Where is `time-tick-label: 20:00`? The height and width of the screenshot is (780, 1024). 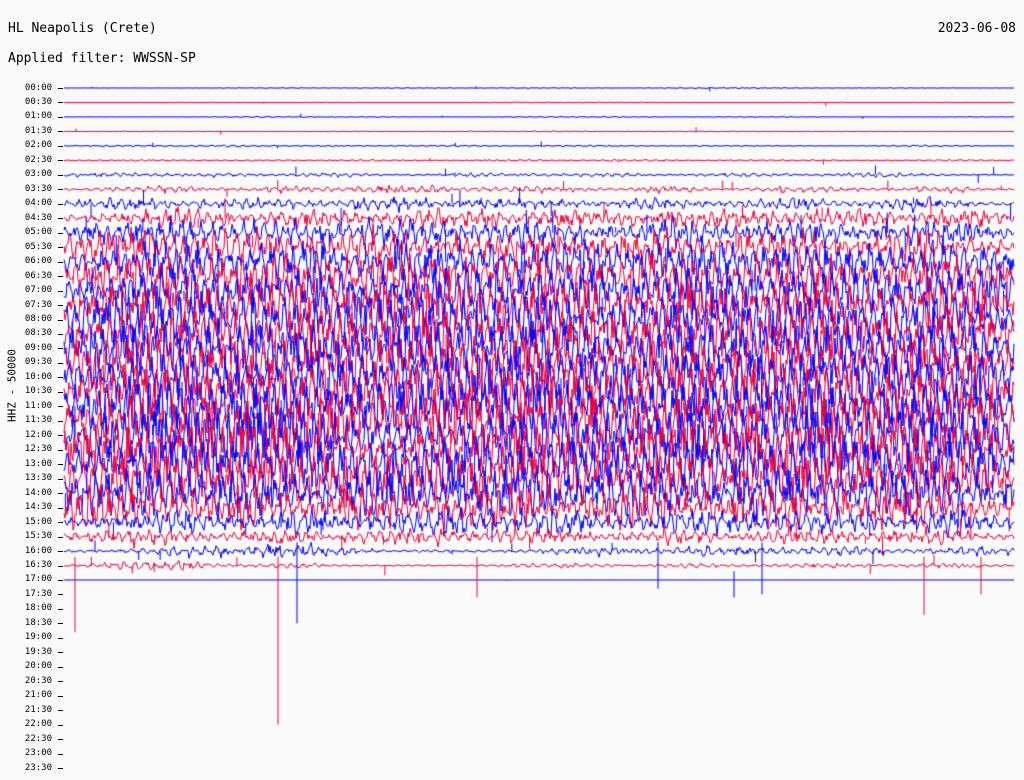 time-tick-label: 20:00 is located at coordinates (38, 666).